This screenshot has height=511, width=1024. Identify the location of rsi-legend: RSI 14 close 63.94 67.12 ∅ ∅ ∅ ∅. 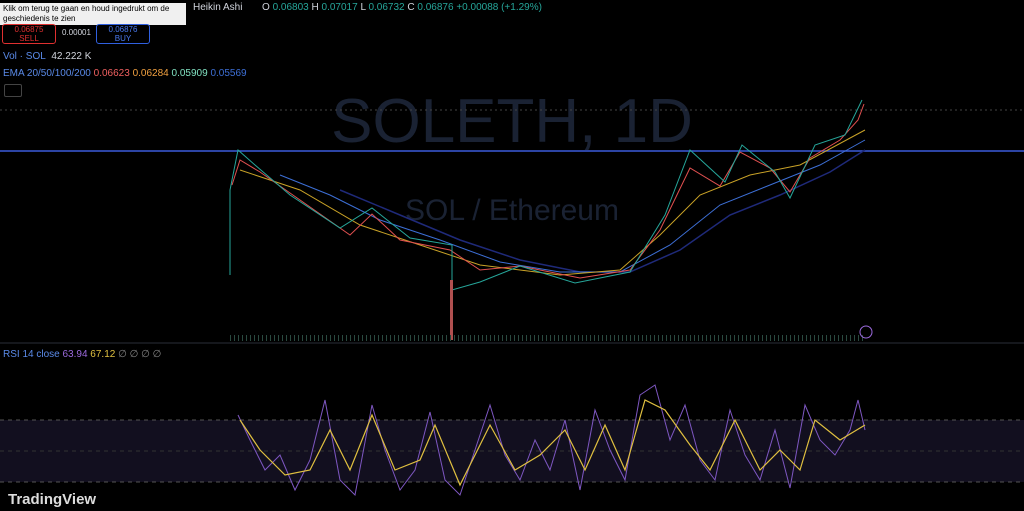
(82, 354).